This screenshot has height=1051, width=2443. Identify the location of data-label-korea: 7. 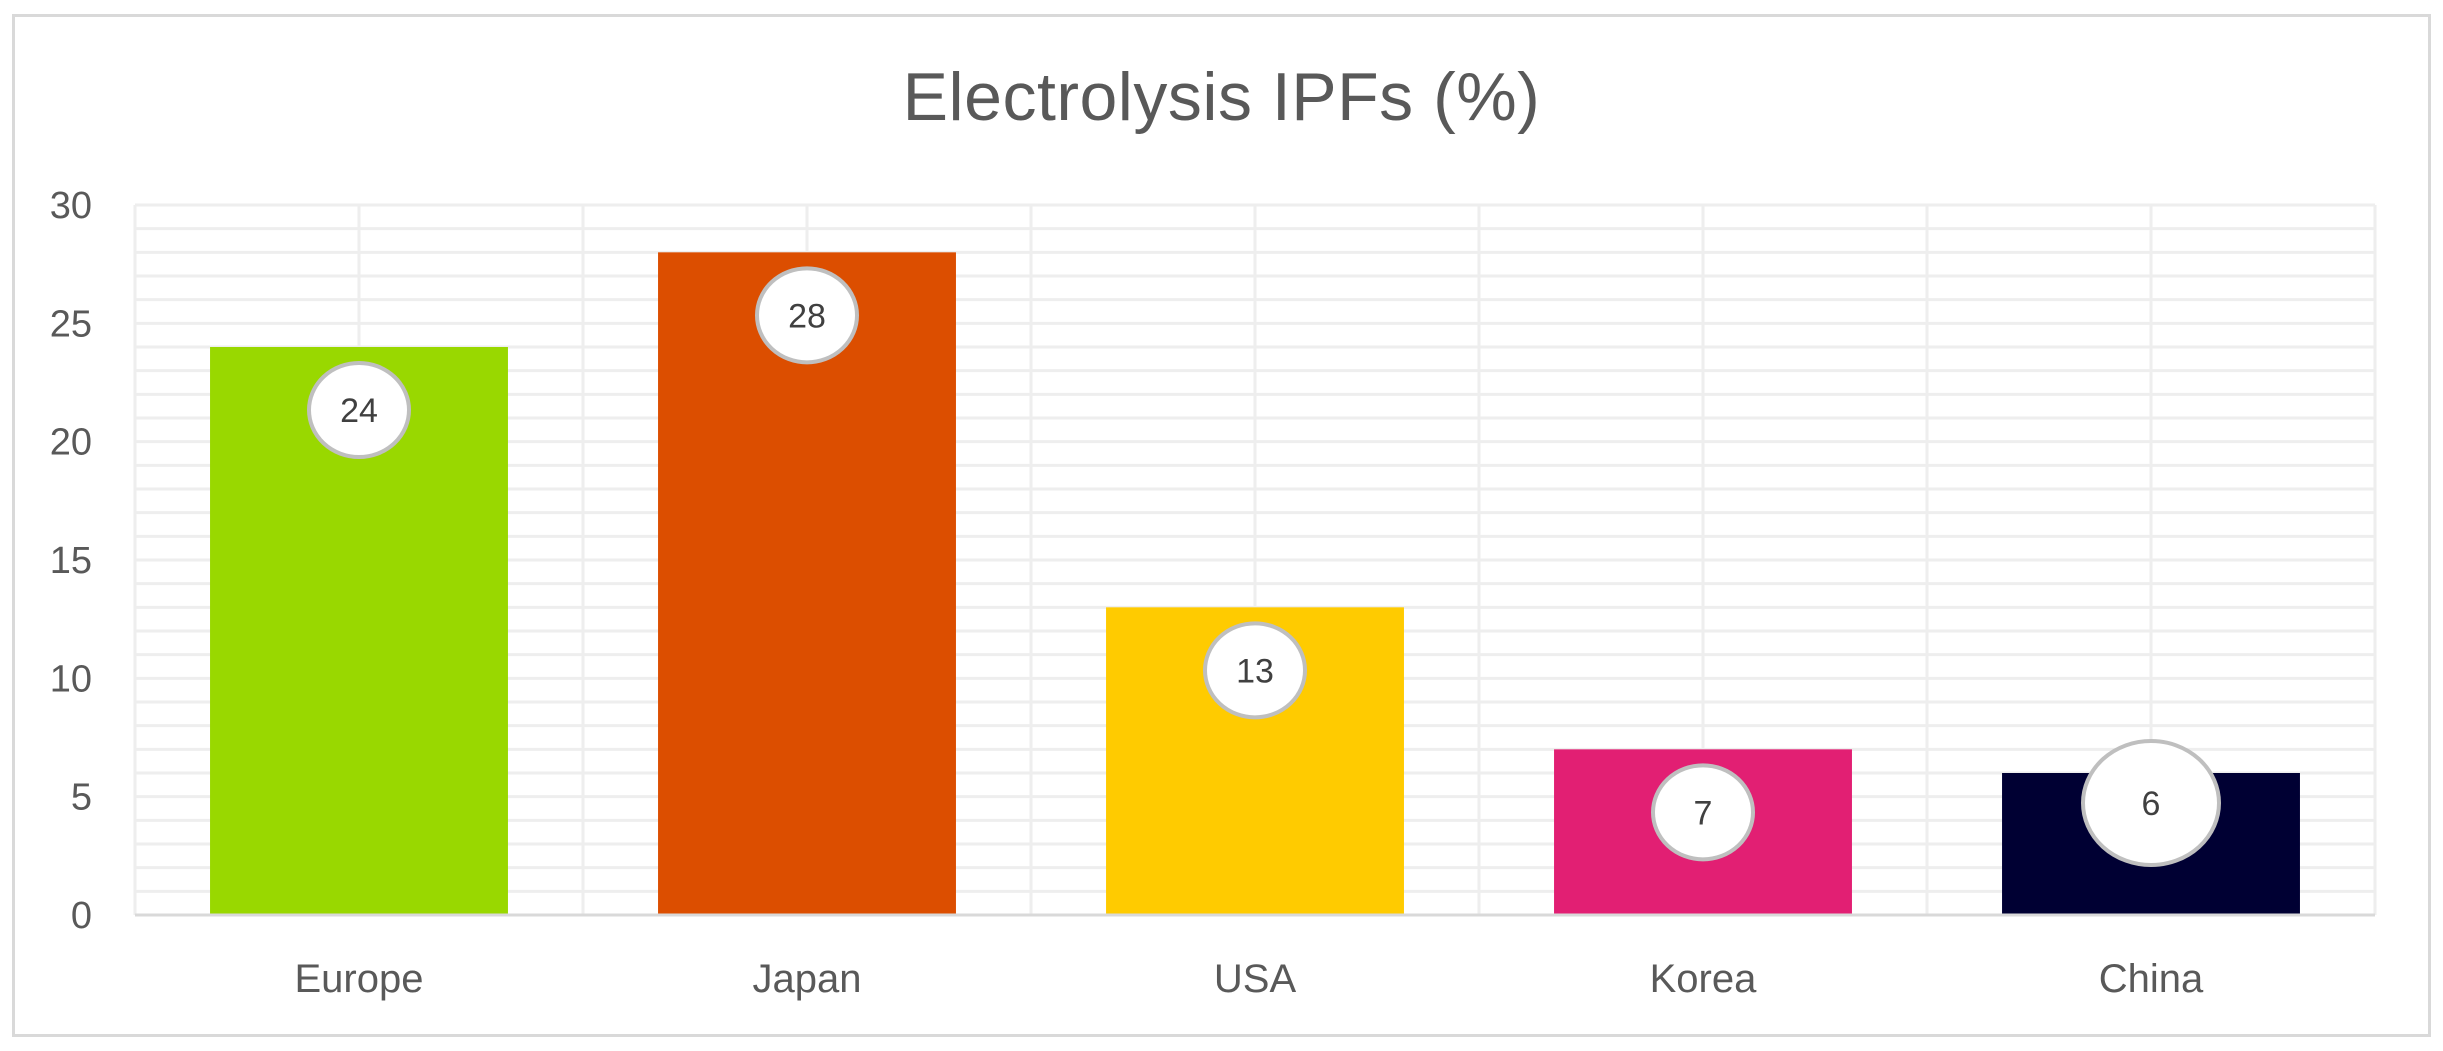
(1703, 812).